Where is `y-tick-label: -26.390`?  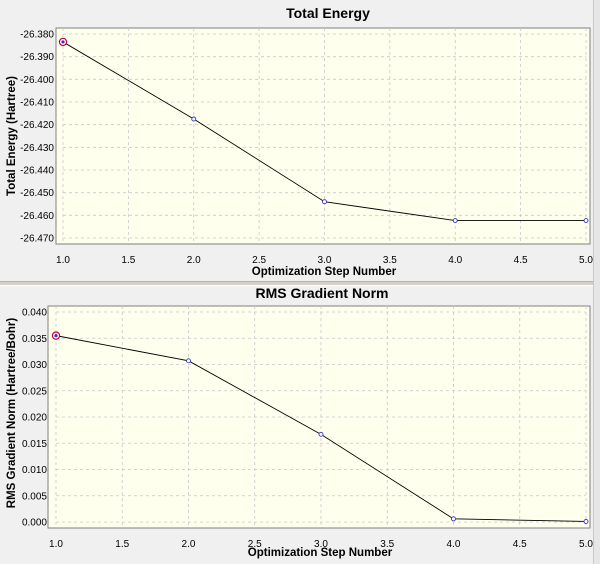
y-tick-label: -26.390 is located at coordinates (37, 57).